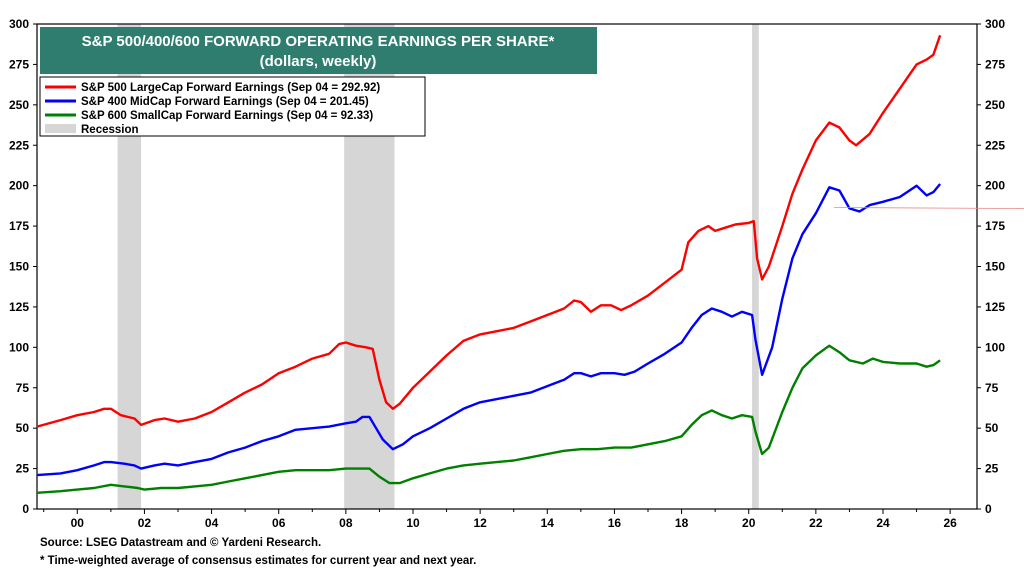 Image resolution: width=1024 pixels, height=572 pixels. Describe the element at coordinates (995, 186) in the screenshot. I see `y-tick-label-right-200: 200` at that location.